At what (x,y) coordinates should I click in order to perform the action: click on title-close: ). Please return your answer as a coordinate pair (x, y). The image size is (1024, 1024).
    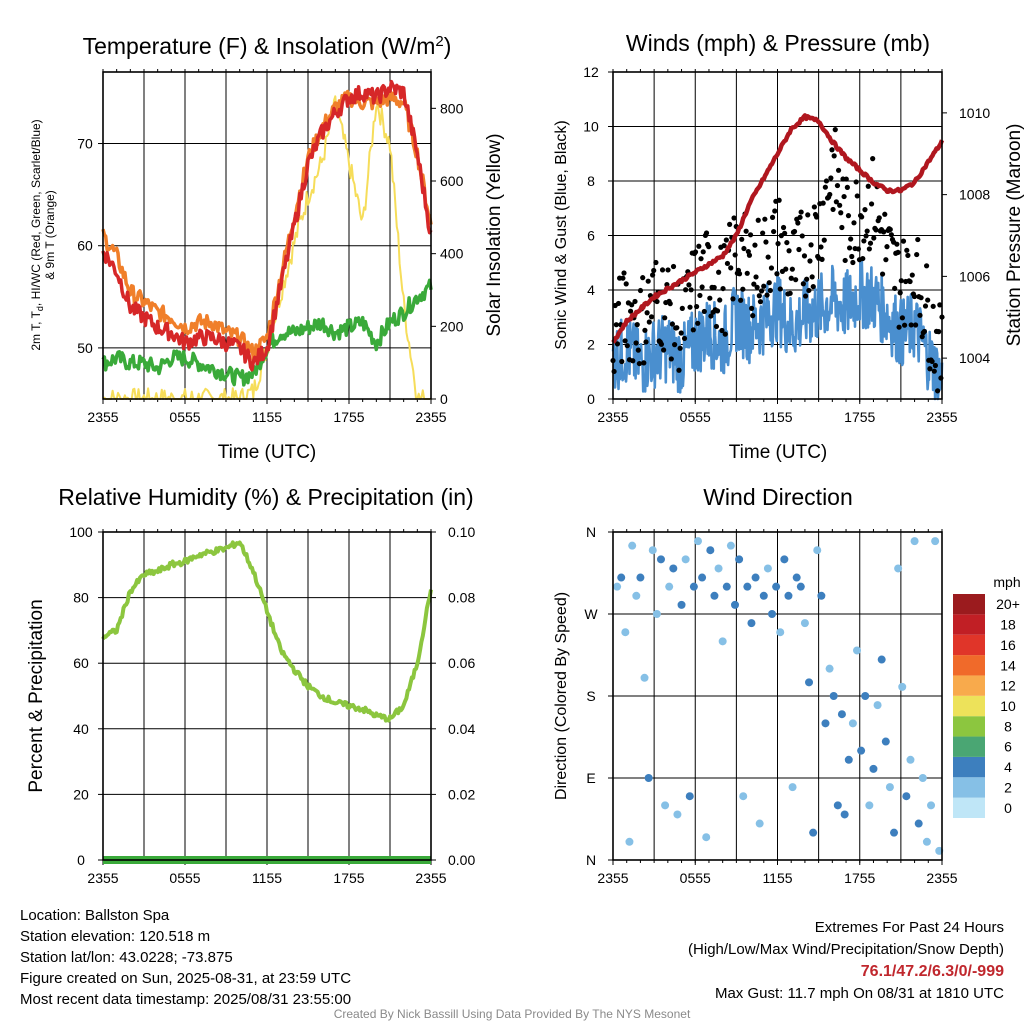
    Looking at the image, I should click on (448, 46).